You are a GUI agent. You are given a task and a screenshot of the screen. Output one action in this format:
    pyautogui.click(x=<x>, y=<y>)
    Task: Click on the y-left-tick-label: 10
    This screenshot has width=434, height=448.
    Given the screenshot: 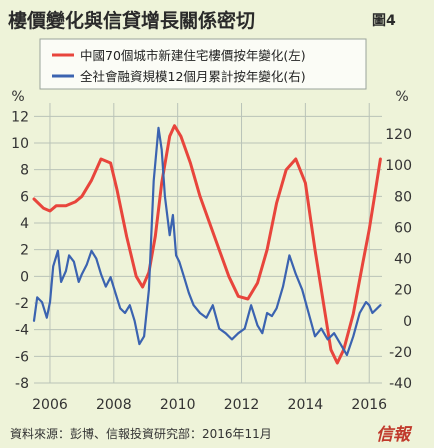 What is the action you would take?
    pyautogui.click(x=20, y=144)
    